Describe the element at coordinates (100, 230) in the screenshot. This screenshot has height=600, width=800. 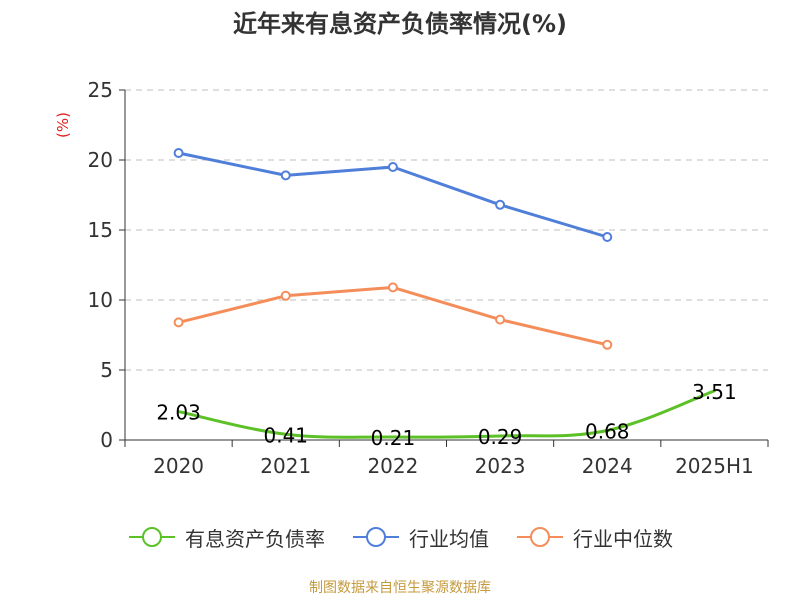
I see `y-tick-label: 15` at that location.